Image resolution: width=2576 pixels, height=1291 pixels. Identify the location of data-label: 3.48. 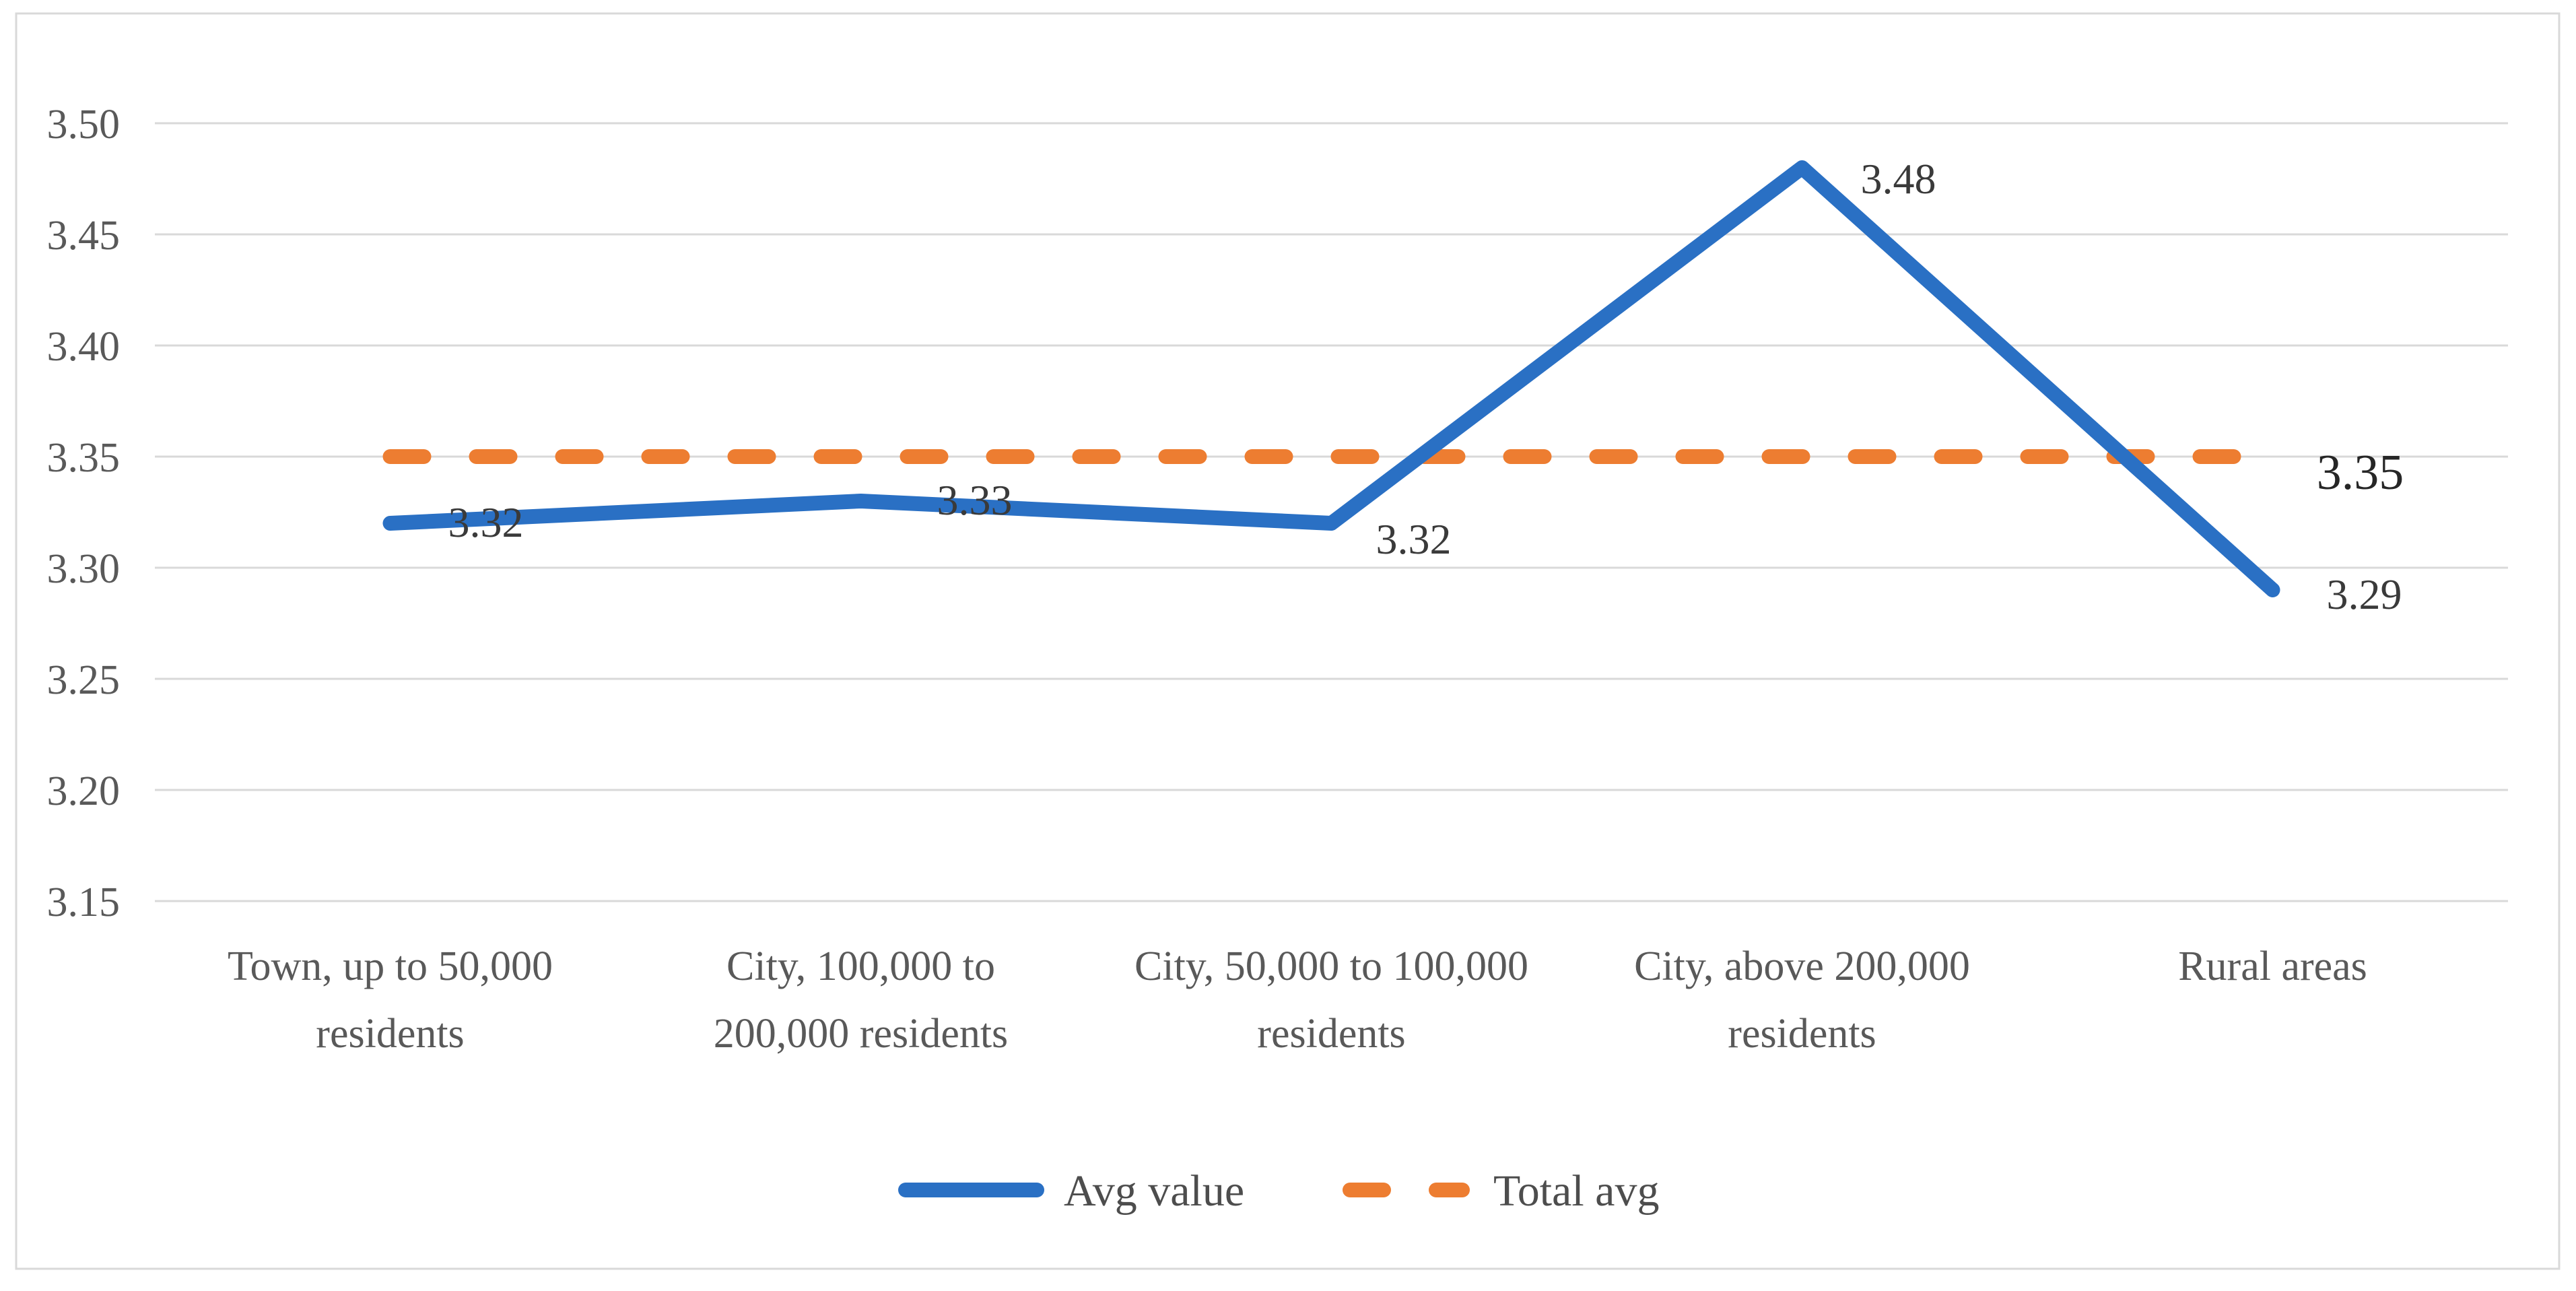
(1899, 179).